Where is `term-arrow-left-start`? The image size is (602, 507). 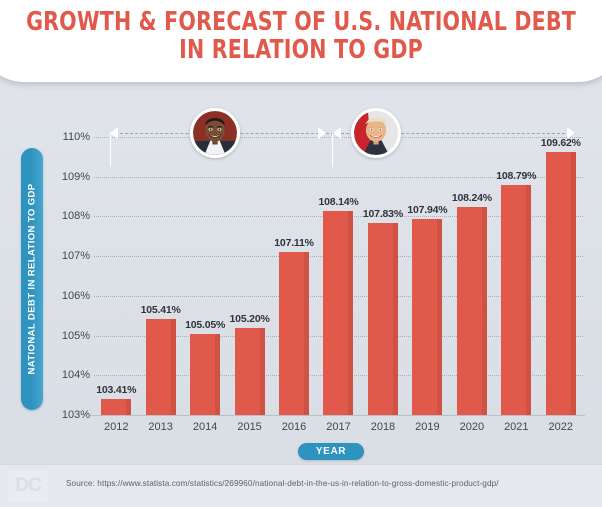
term-arrow-left-start is located at coordinates (114, 133).